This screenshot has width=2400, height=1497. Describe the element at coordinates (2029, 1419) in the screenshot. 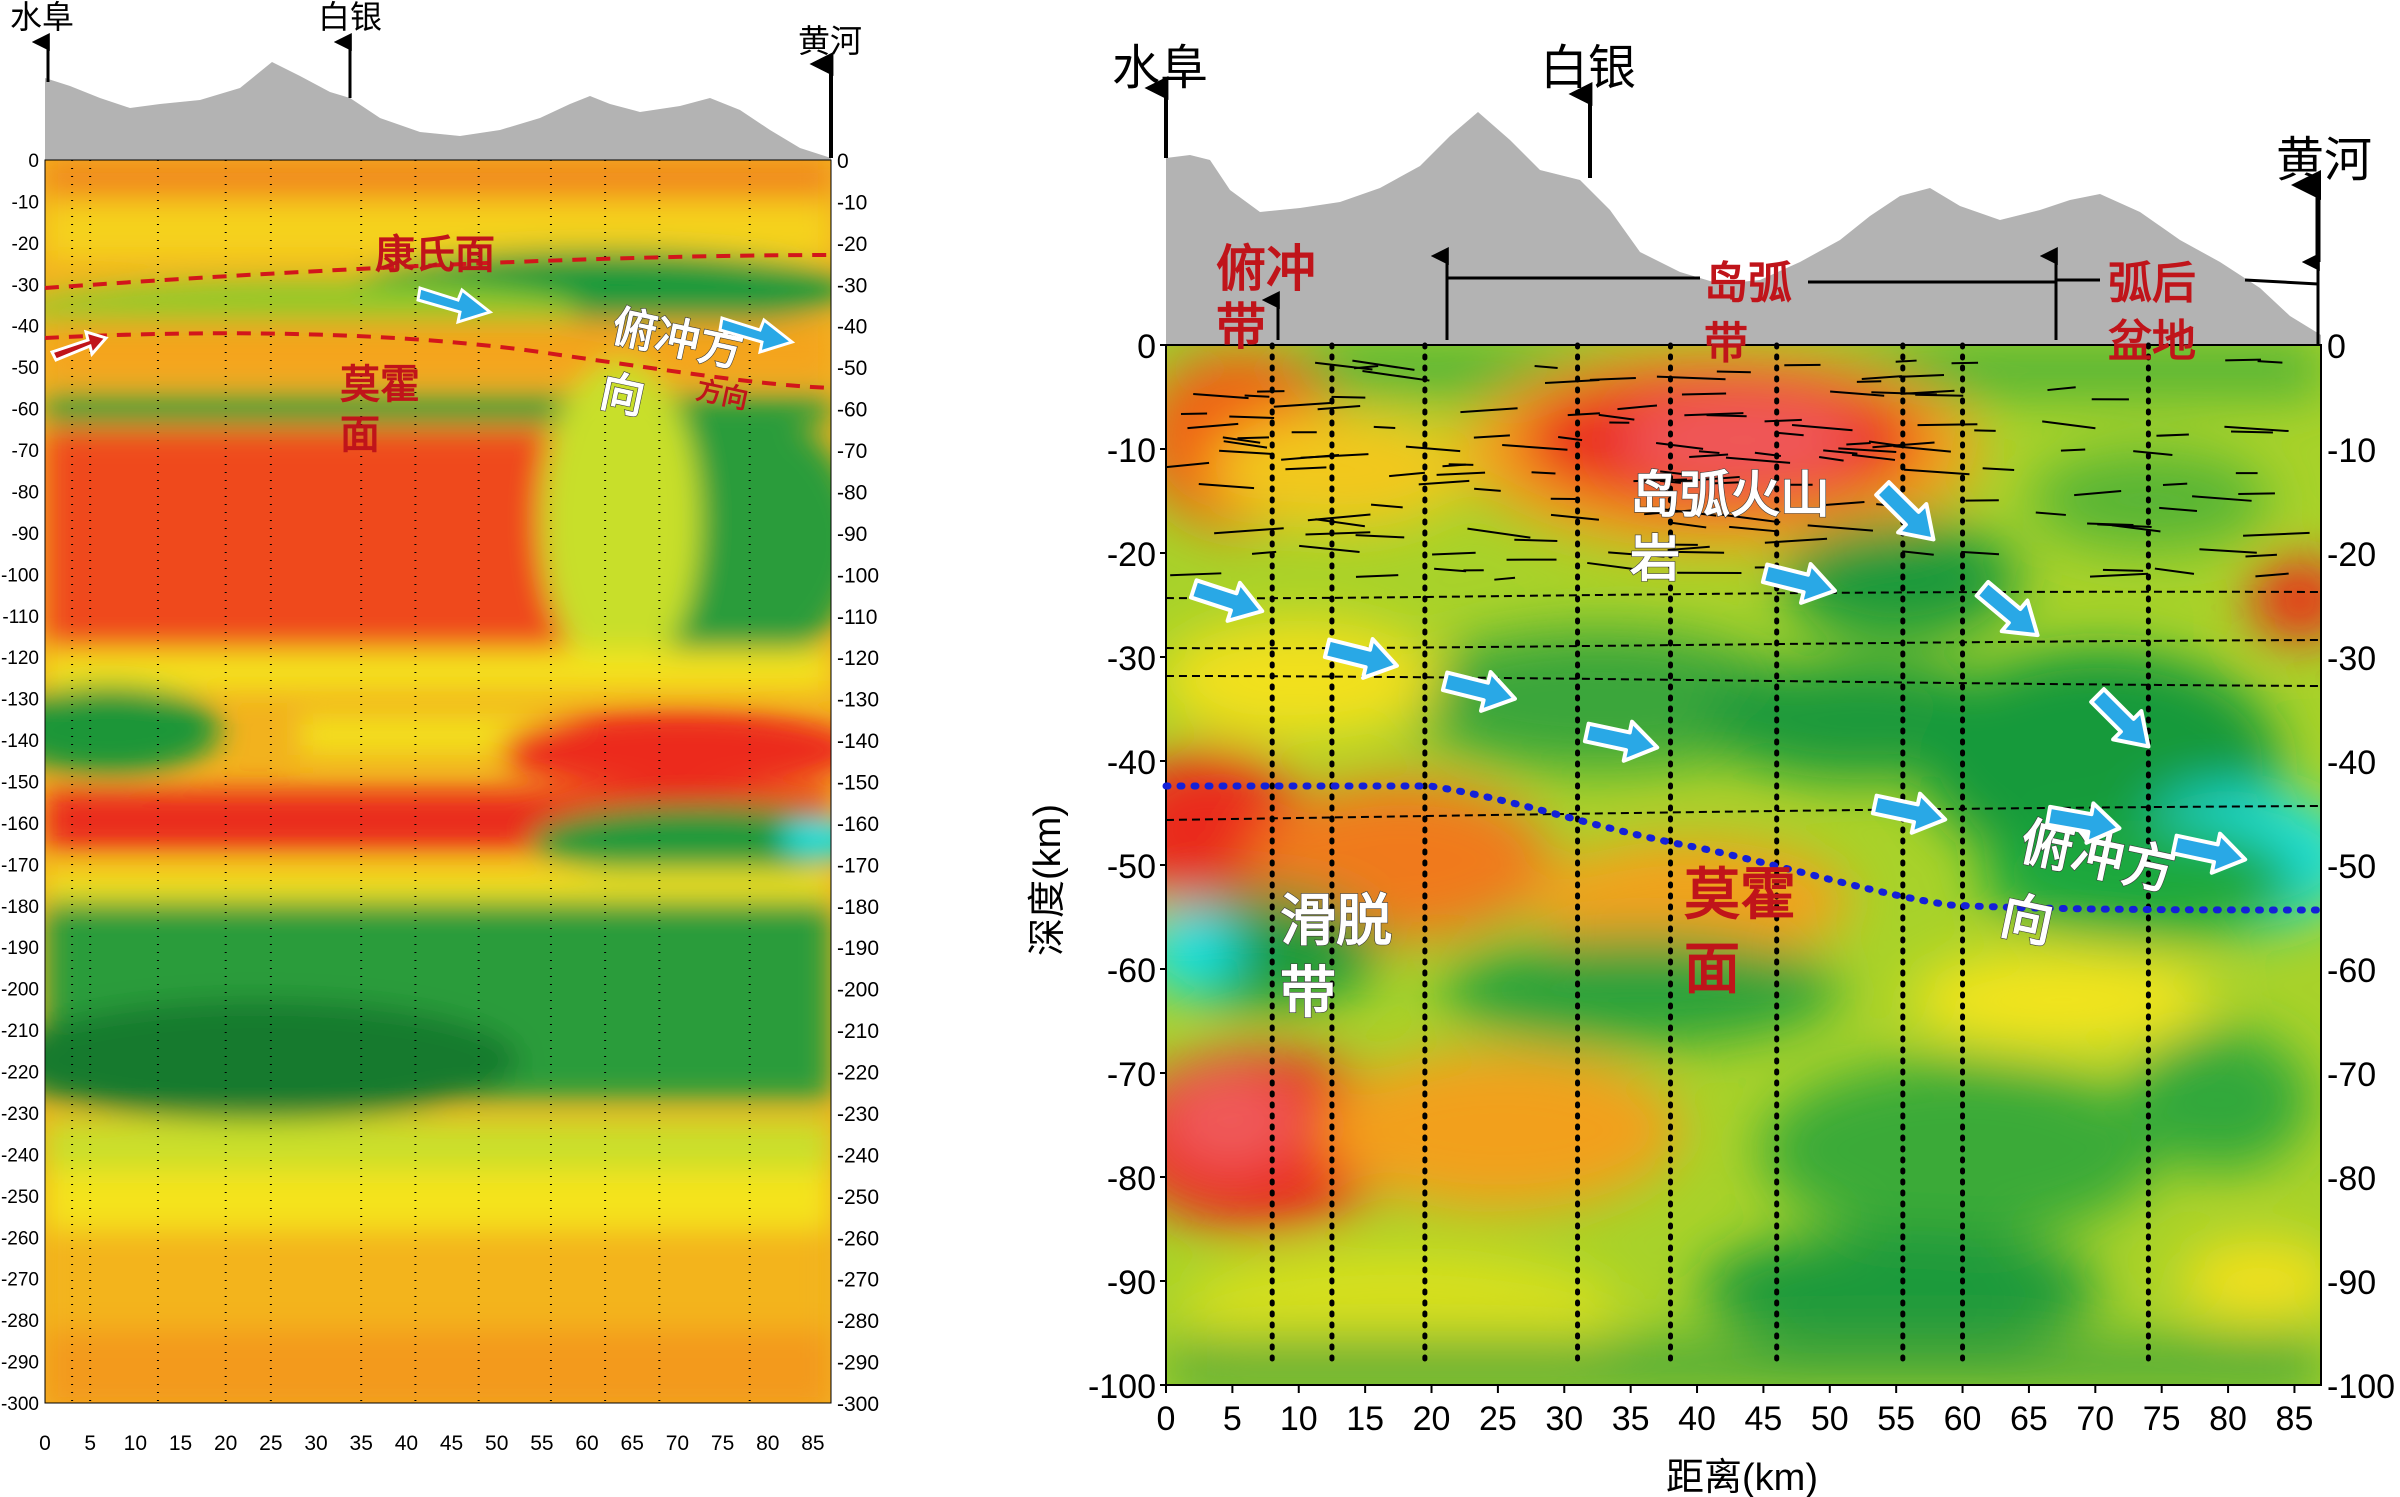

I see `right-x-tick: 65` at that location.